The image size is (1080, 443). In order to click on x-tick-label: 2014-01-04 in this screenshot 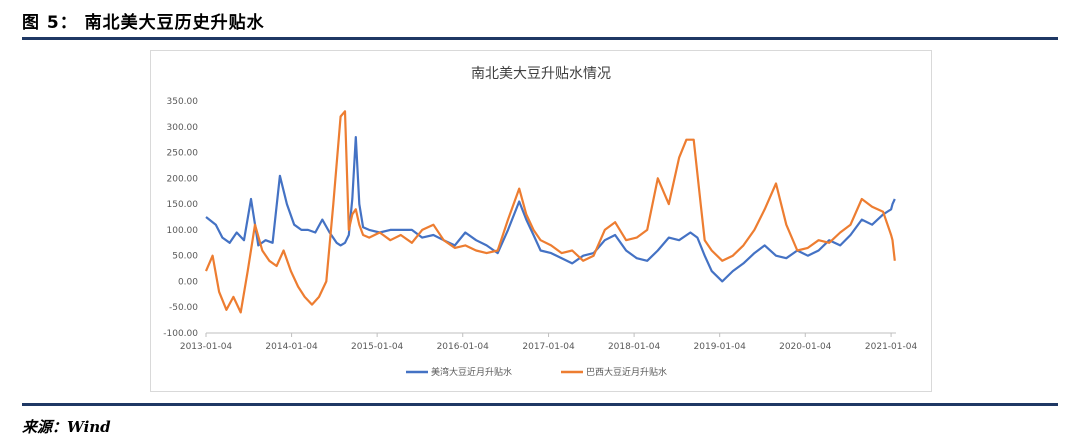, I will do `click(291, 347)`.